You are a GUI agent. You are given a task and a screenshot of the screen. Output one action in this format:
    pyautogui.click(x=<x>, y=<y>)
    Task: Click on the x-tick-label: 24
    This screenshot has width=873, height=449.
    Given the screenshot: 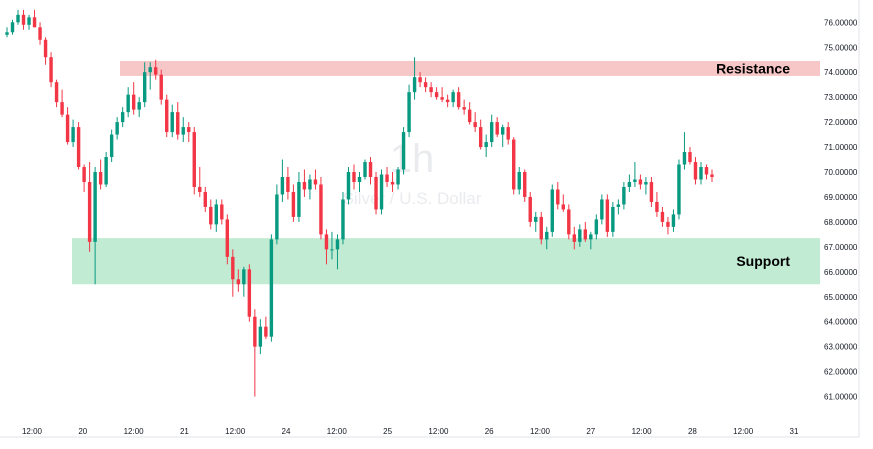 What is the action you would take?
    pyautogui.click(x=286, y=431)
    